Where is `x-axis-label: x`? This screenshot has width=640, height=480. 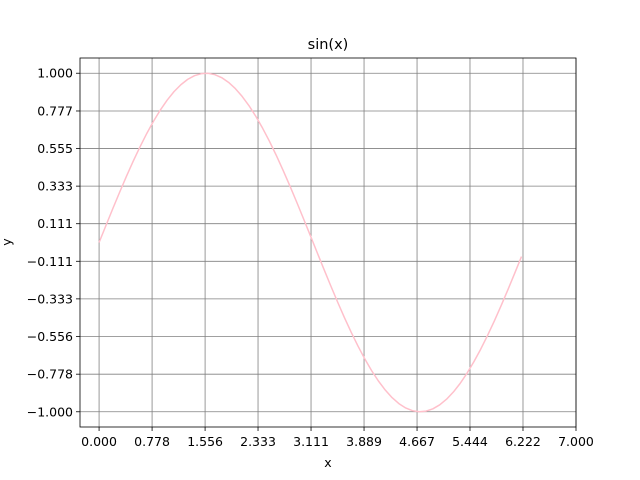 x-axis-label: x is located at coordinates (327, 462).